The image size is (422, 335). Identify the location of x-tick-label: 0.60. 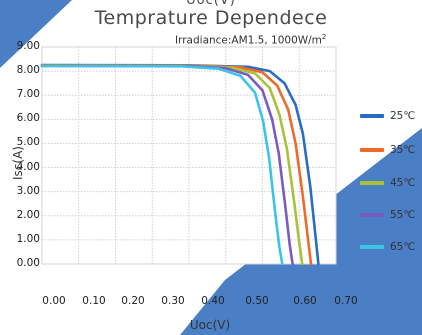
(305, 301).